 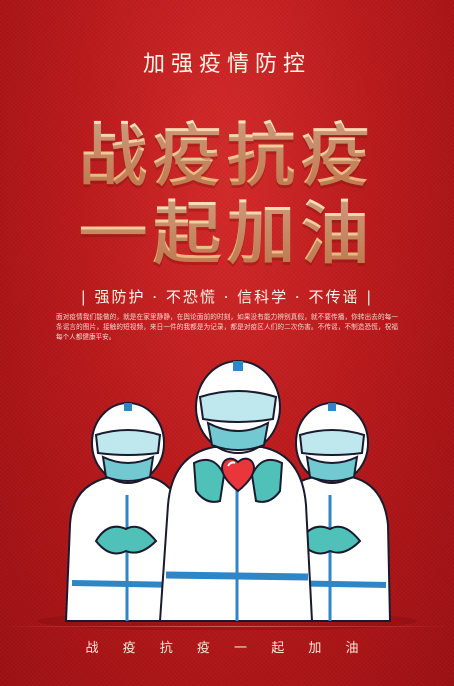 What do you see at coordinates (226, 64) in the screenshot?
I see `poster-subtitle: 加强疫情防控` at bounding box center [226, 64].